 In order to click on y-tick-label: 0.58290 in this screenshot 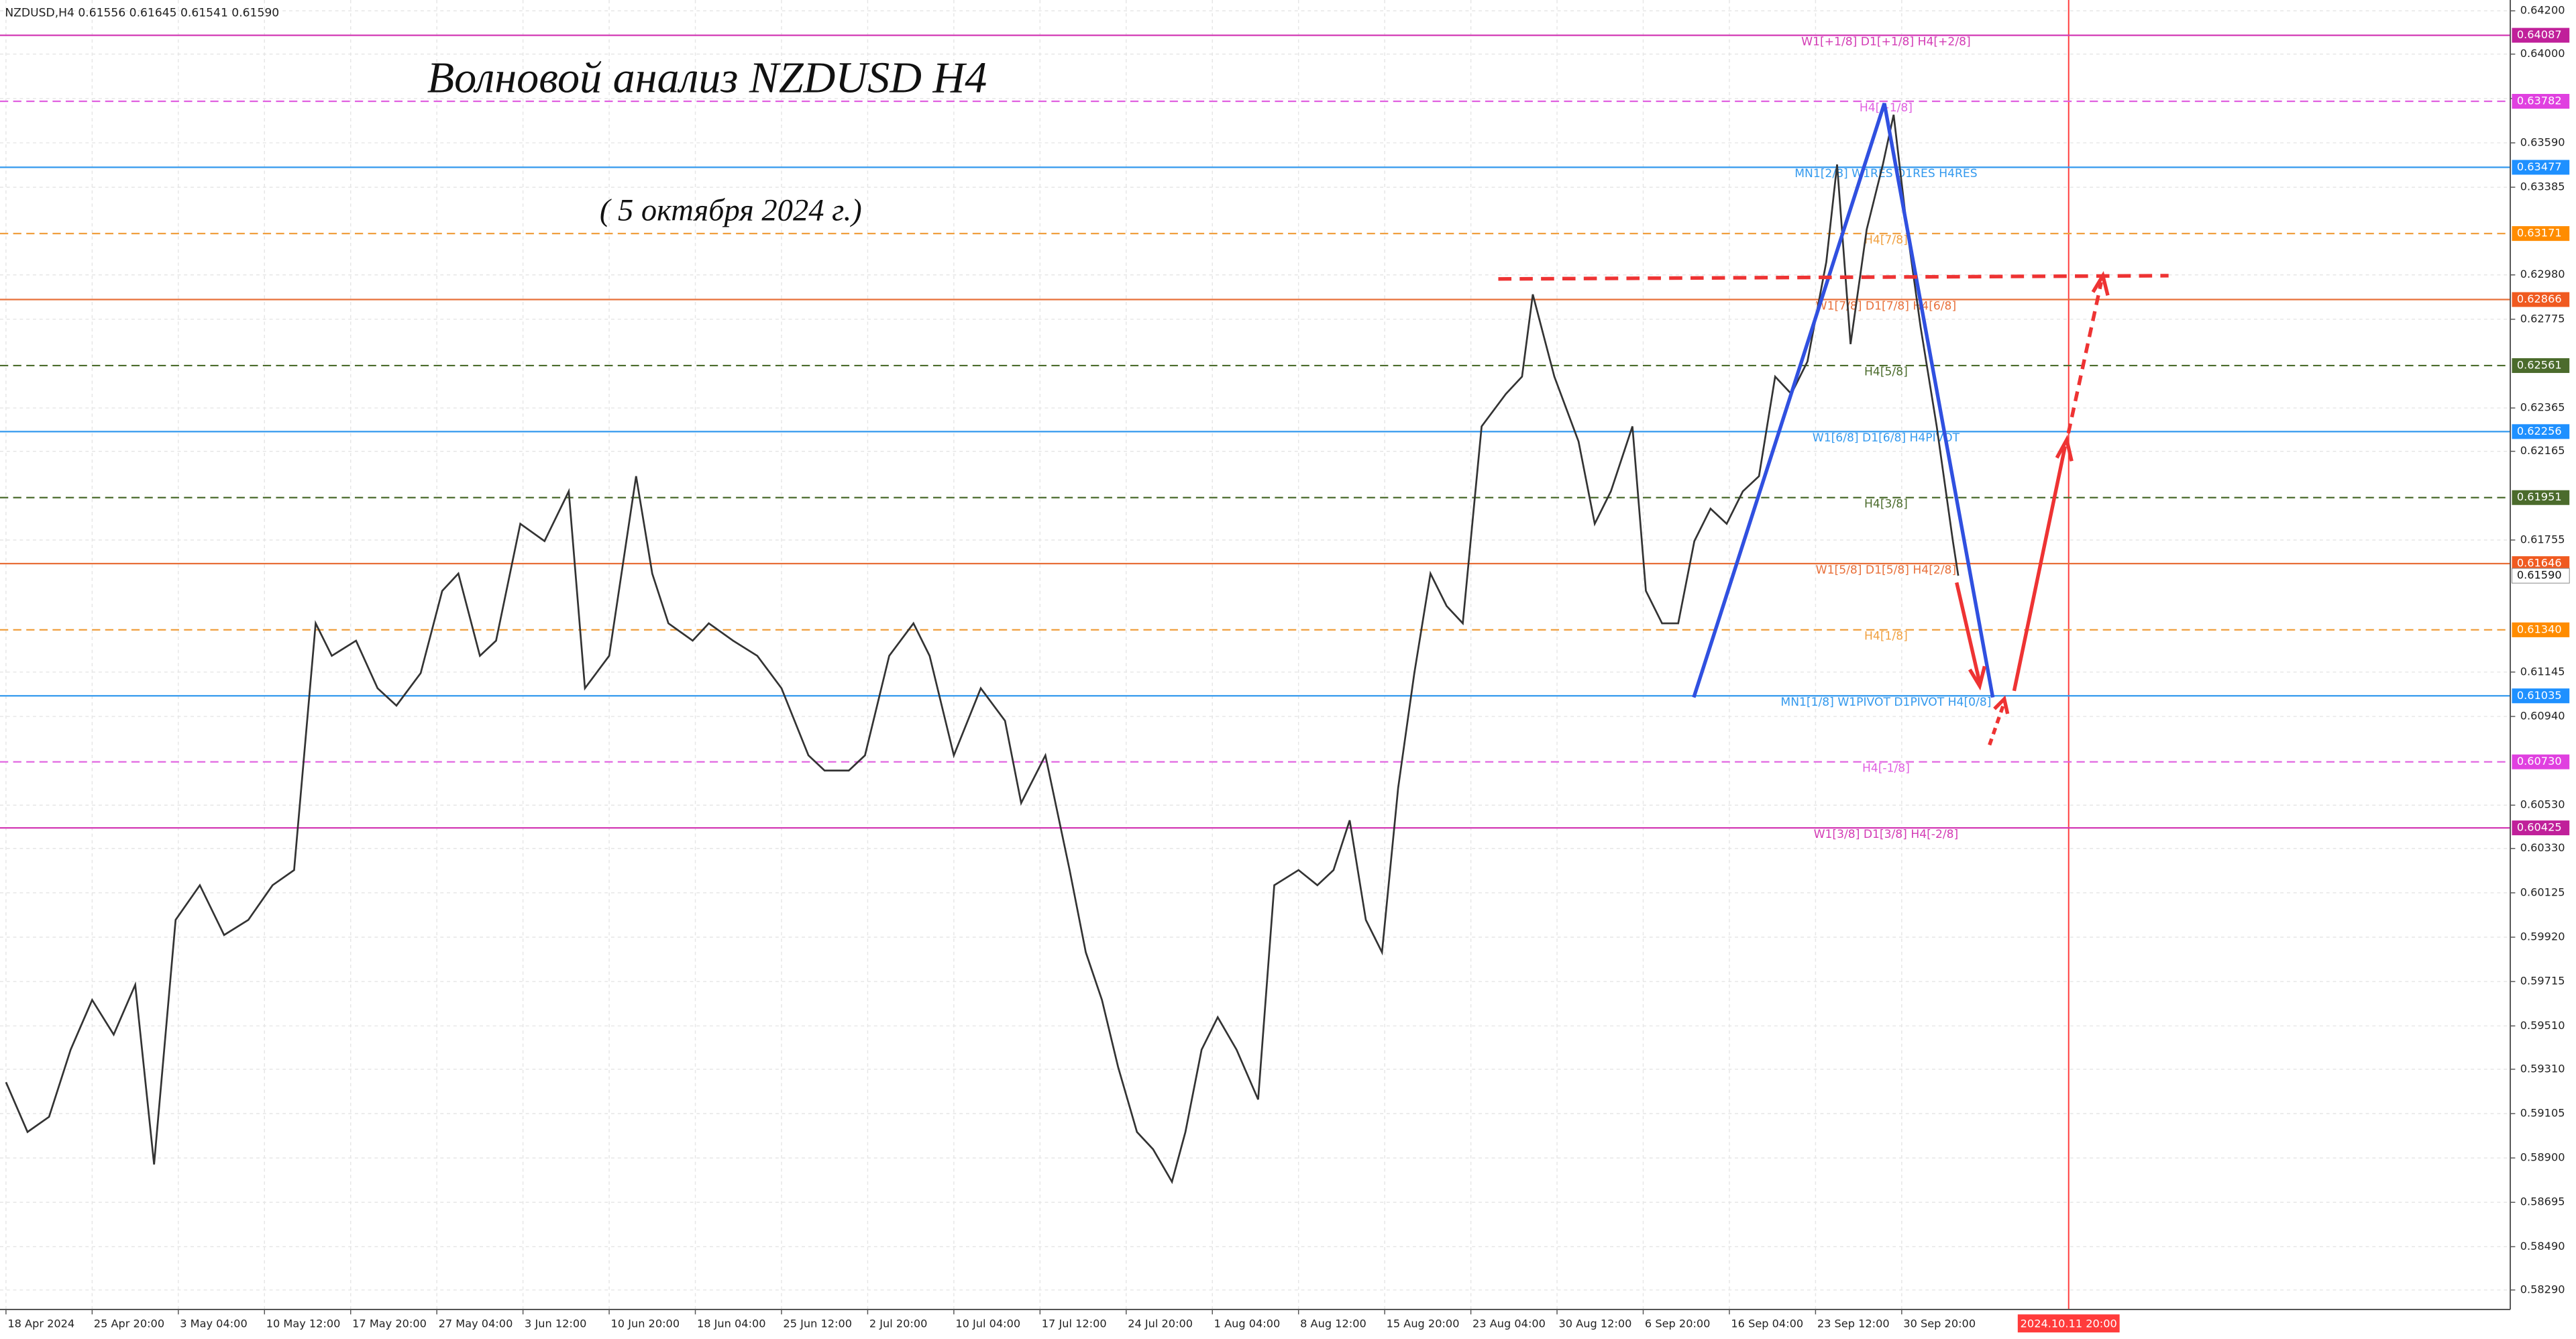, I will do `click(2542, 1289)`.